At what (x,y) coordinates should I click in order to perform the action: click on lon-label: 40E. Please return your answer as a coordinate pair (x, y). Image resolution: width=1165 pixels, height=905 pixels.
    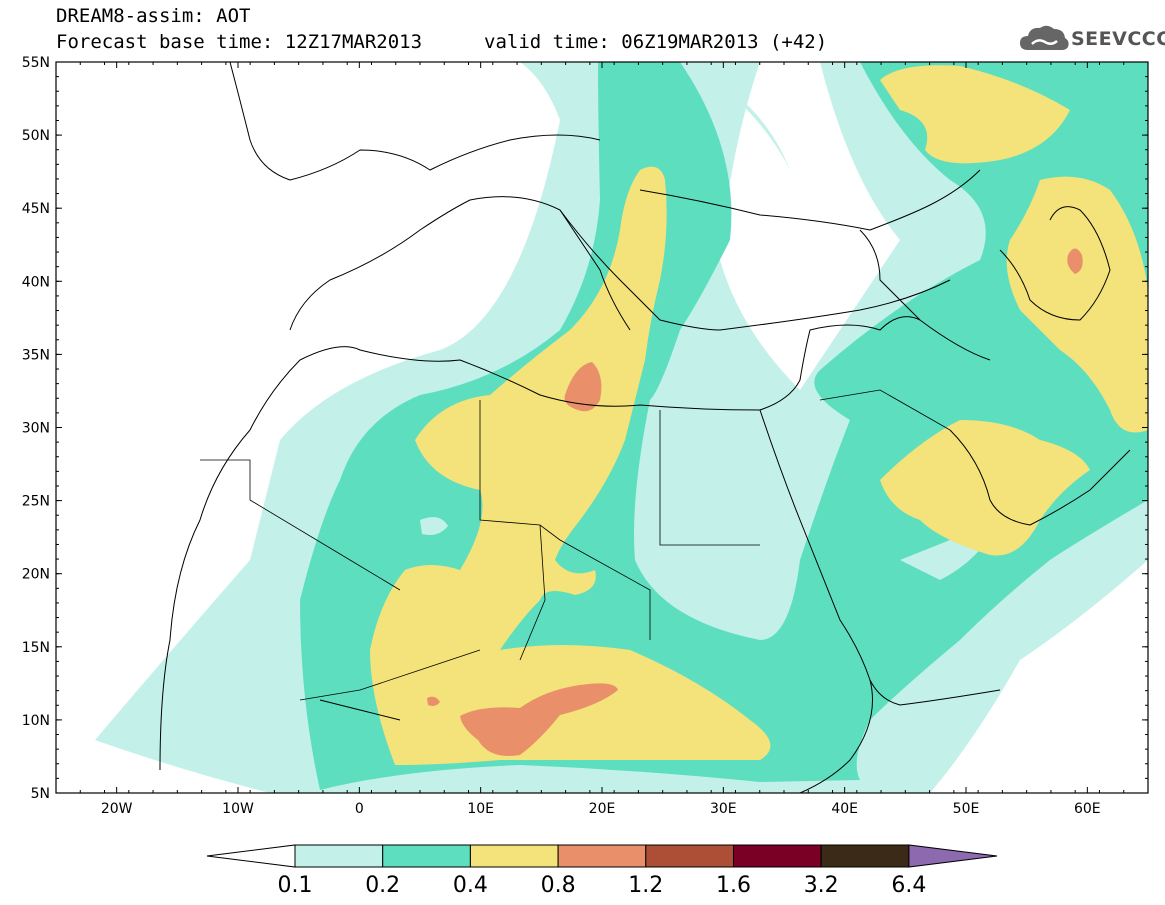
    Looking at the image, I should click on (844, 809).